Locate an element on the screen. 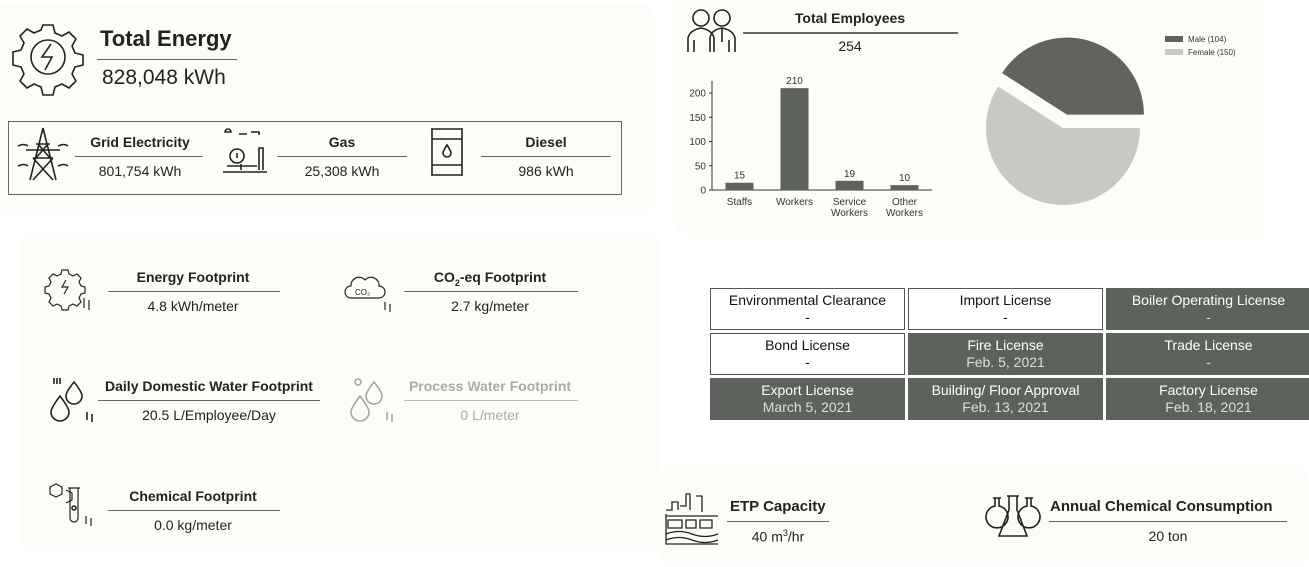 Image resolution: width=1309 pixels, height=567 pixels. legend-label: Female (150) is located at coordinates (1212, 52).